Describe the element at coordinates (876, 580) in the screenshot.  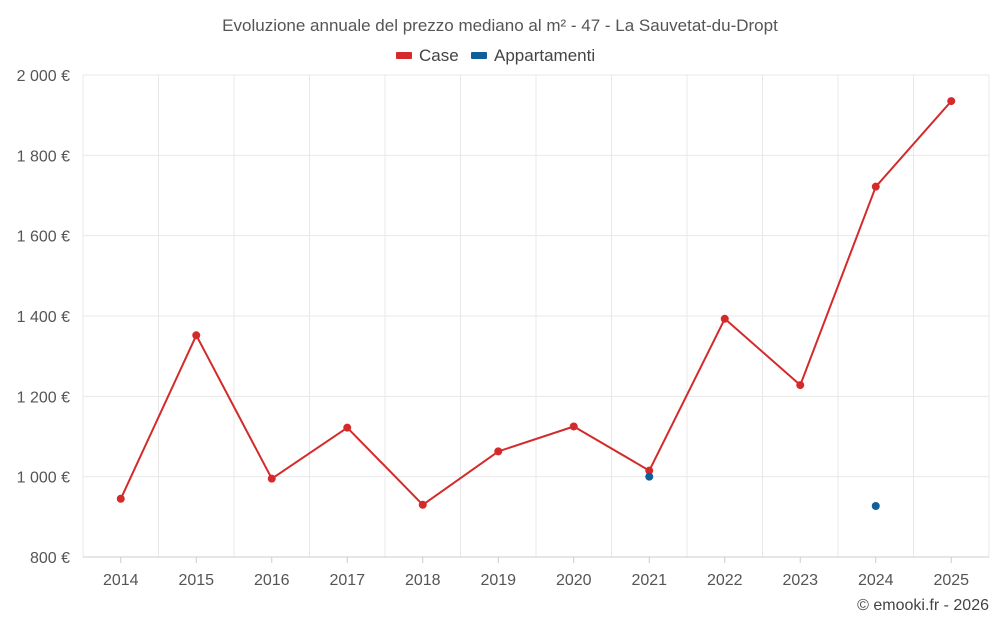
I see `x-tick-label: 2024` at that location.